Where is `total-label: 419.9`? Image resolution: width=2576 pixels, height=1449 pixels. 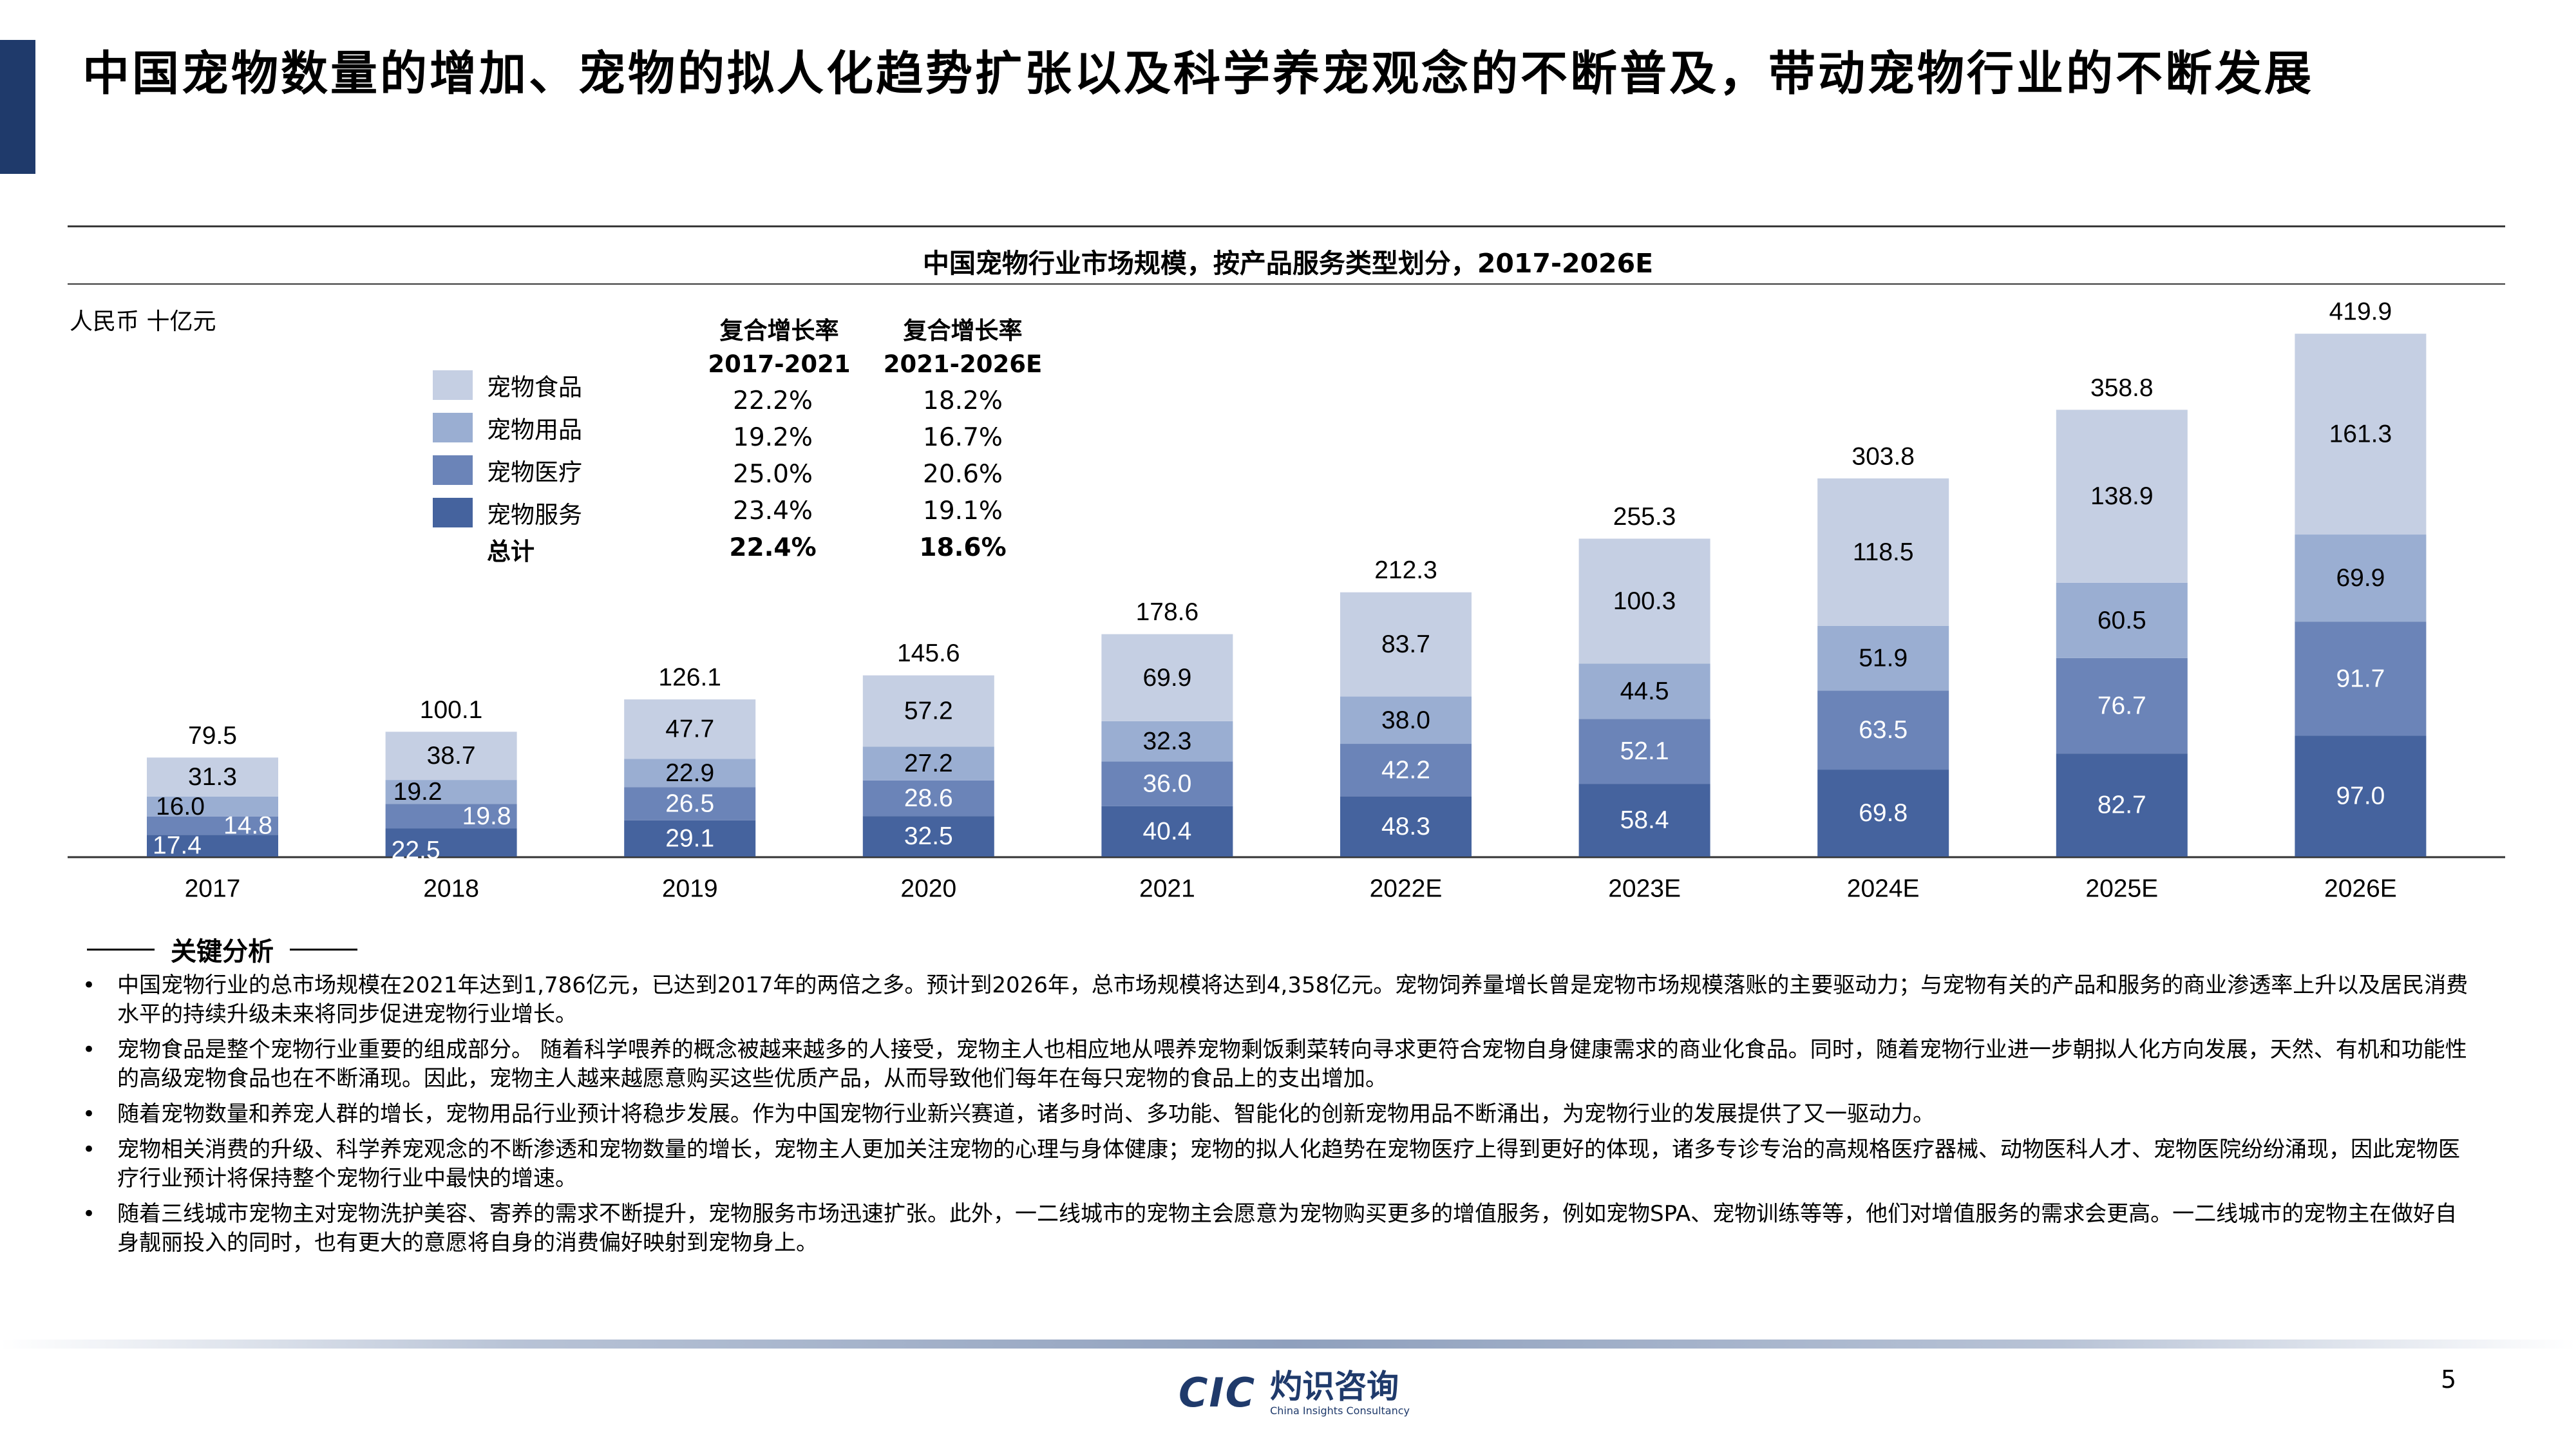 total-label: 419.9 is located at coordinates (2361, 312).